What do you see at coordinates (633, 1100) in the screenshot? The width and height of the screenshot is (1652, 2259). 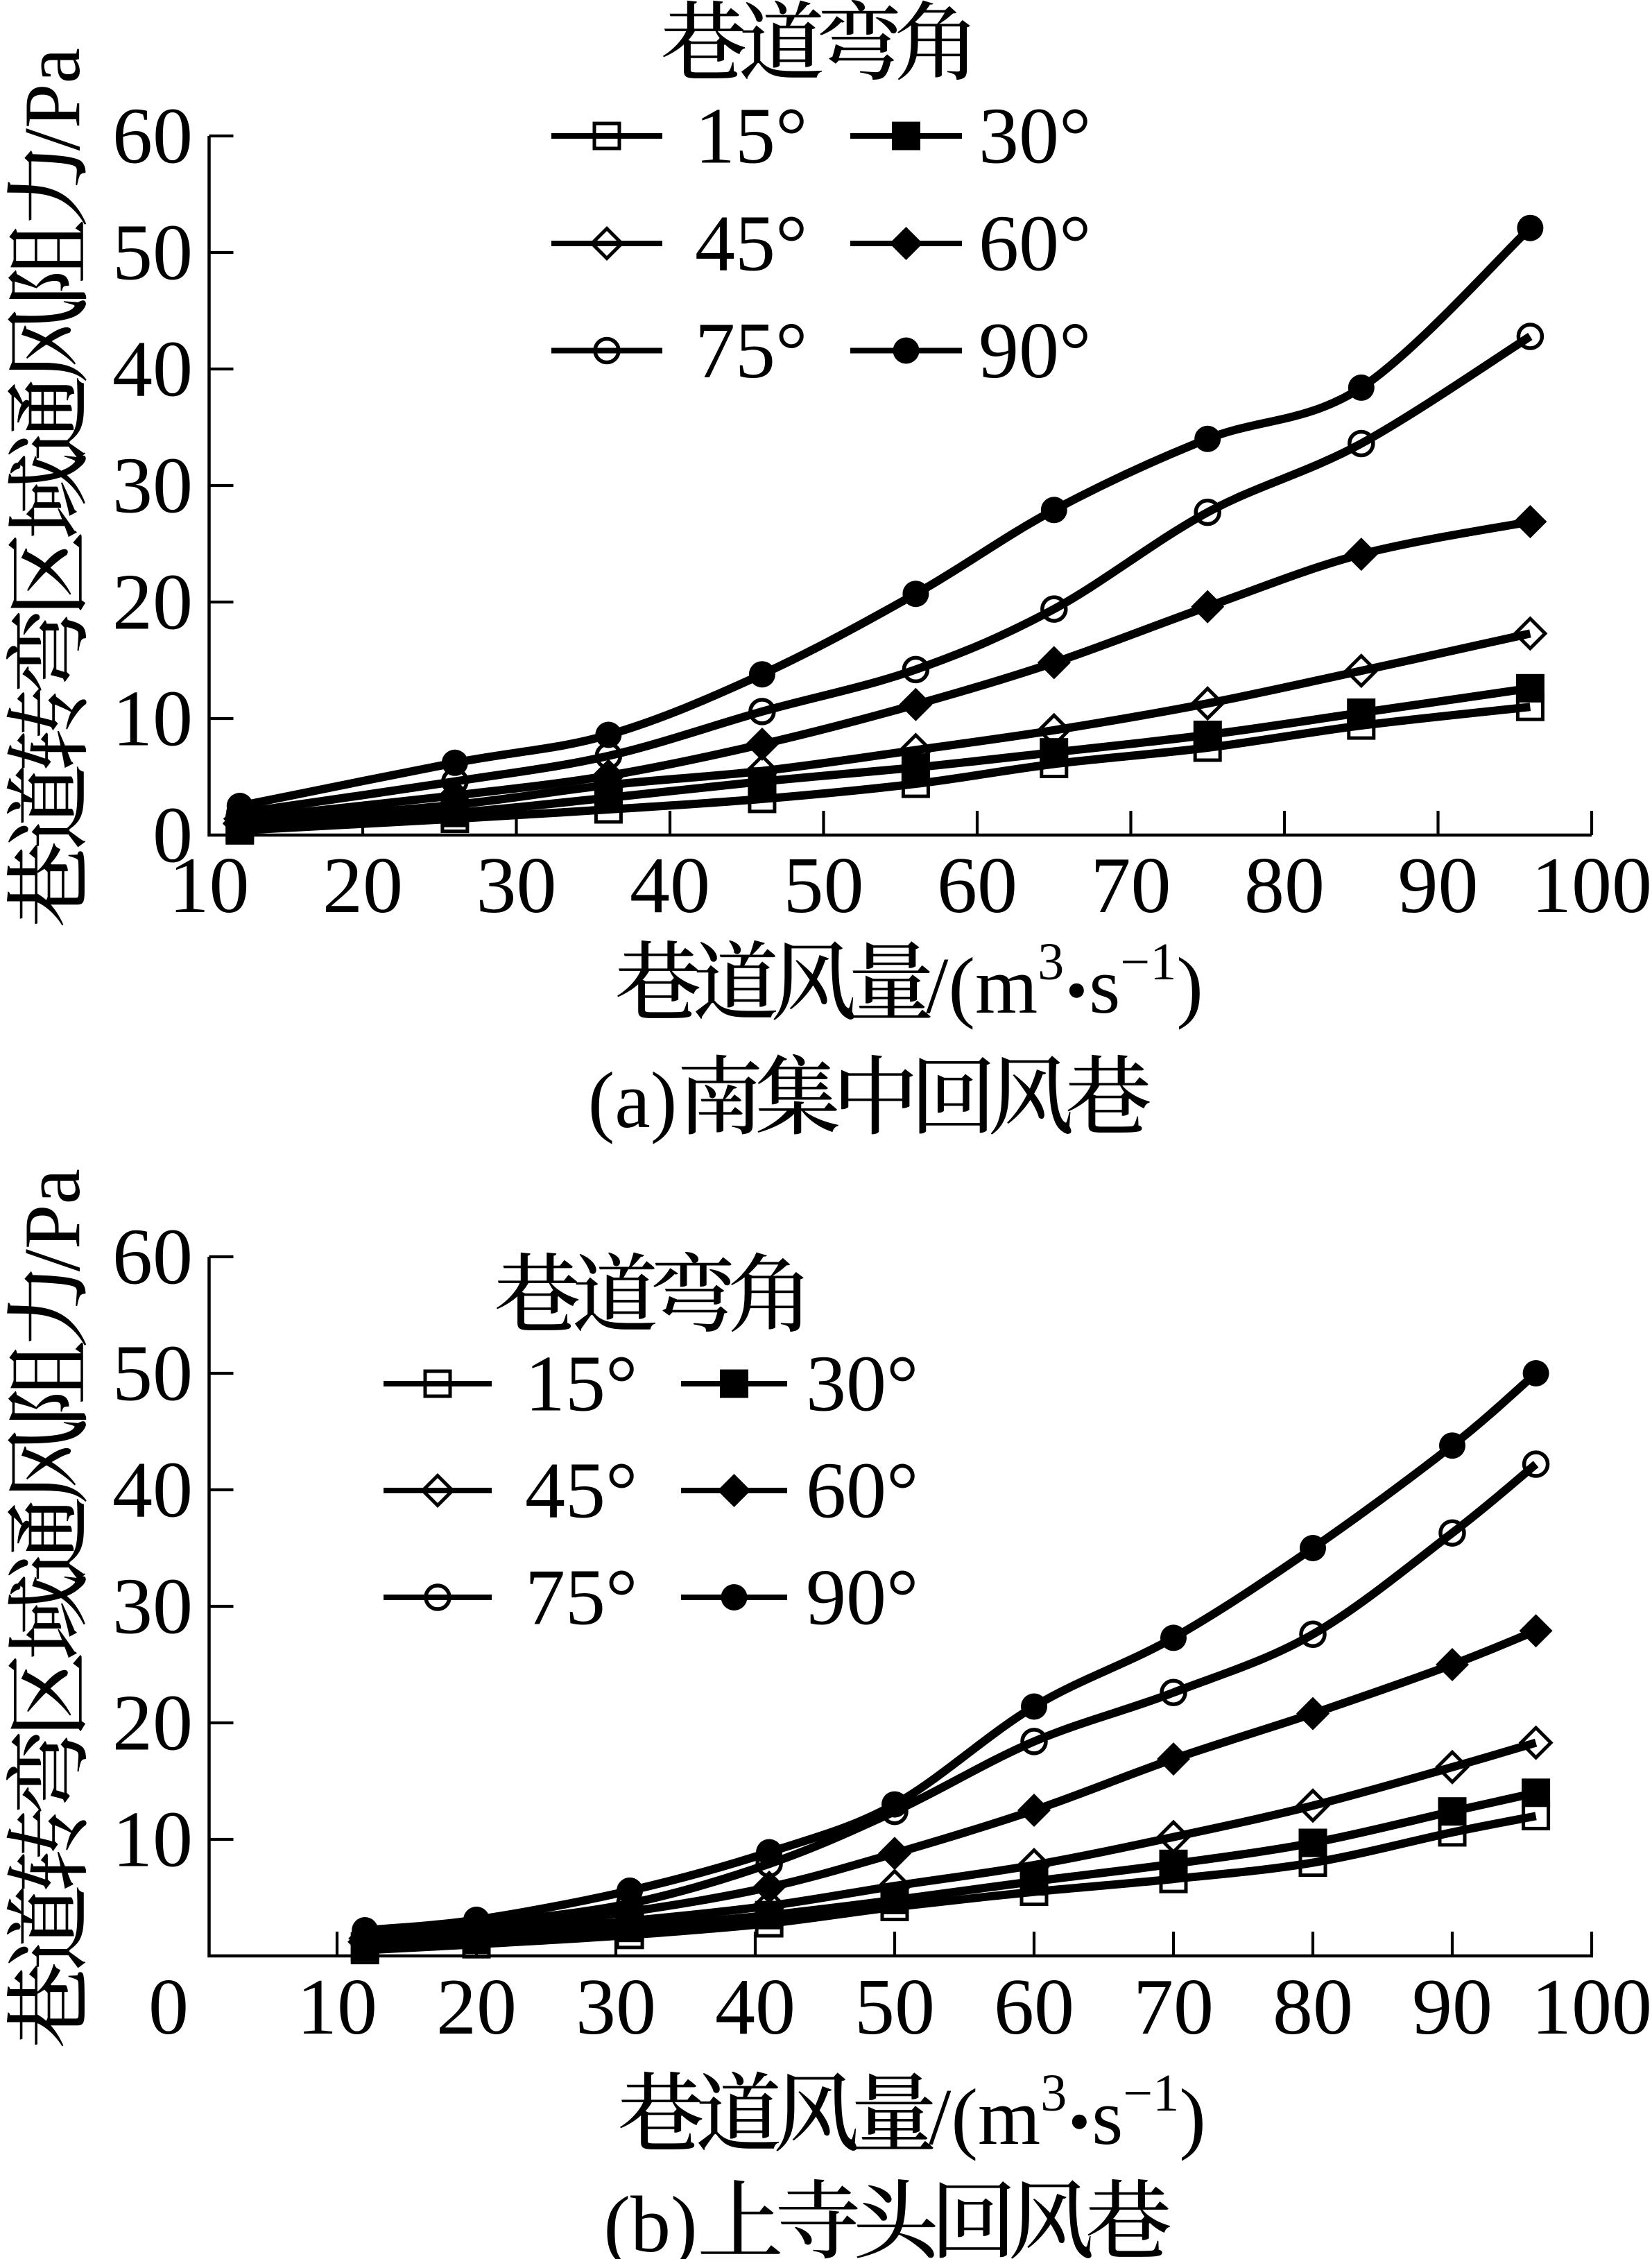 I see `svg-text: (a)` at bounding box center [633, 1100].